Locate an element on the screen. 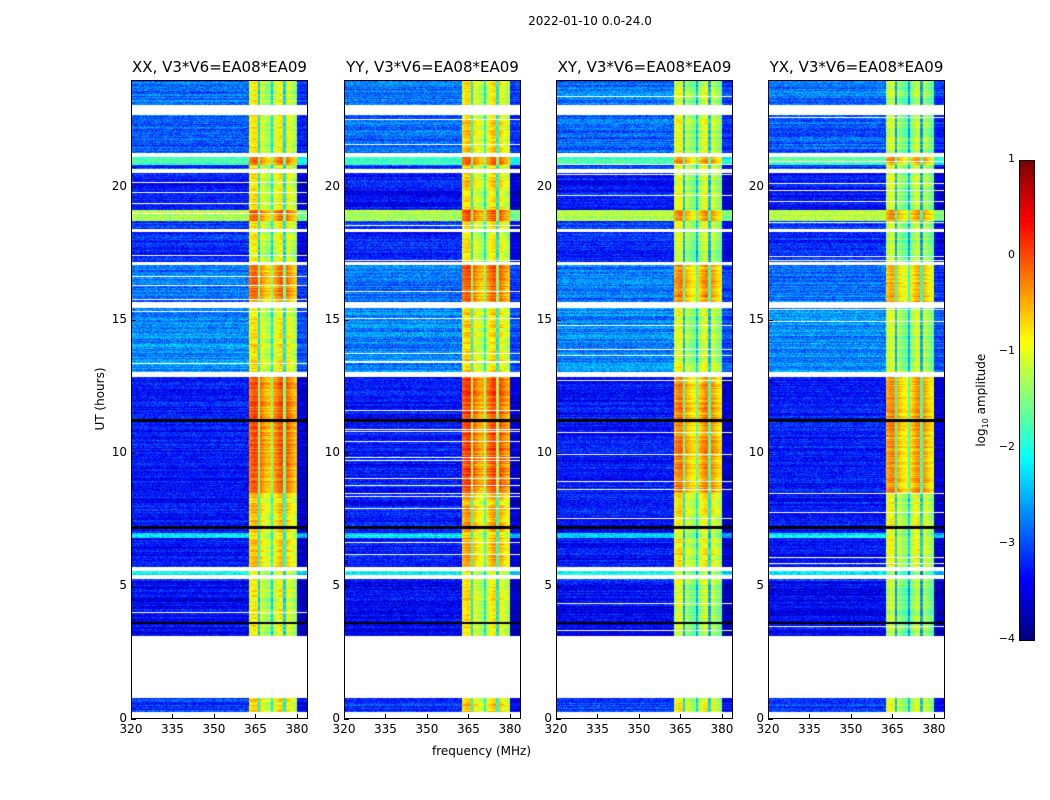  colorbar-tick-label: 1 is located at coordinates (1011, 158).